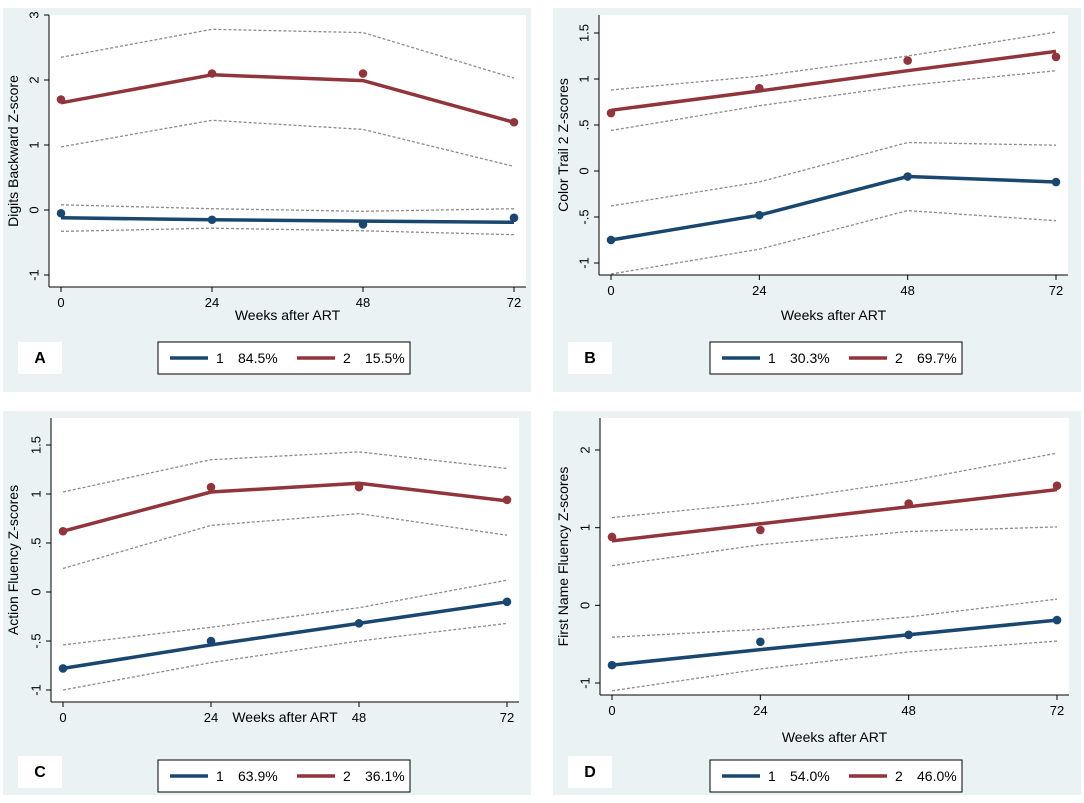  Describe the element at coordinates (810, 776) in the screenshot. I see `legend-share-1: 54.0%` at that location.